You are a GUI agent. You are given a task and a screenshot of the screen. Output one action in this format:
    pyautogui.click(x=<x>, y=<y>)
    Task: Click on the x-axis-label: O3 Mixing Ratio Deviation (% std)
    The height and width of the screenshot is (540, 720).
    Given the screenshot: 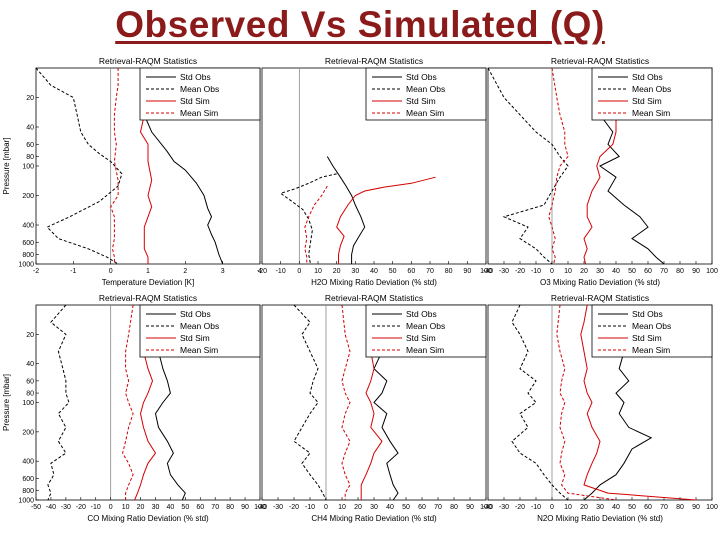 What is the action you would take?
    pyautogui.click(x=600, y=282)
    